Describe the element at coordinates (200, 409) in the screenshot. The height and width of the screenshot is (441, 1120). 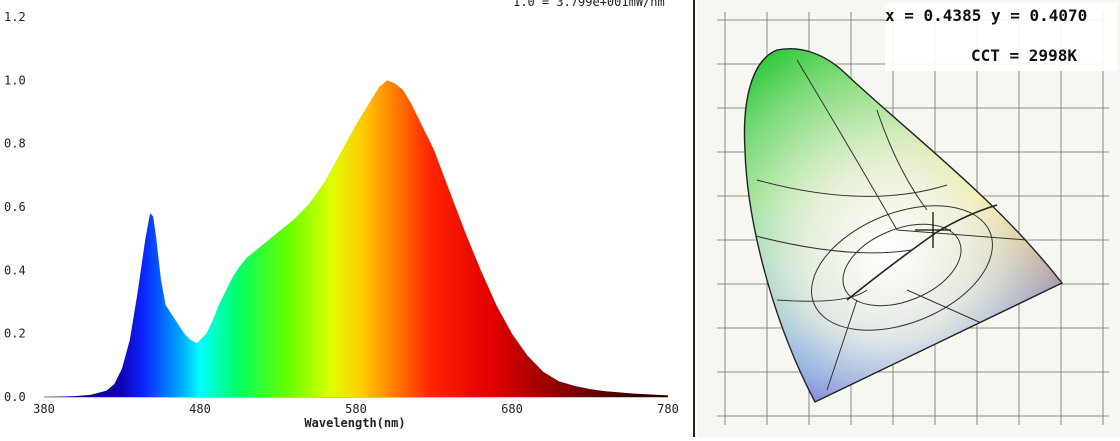
I see `x-tick-label: 480` at that location.